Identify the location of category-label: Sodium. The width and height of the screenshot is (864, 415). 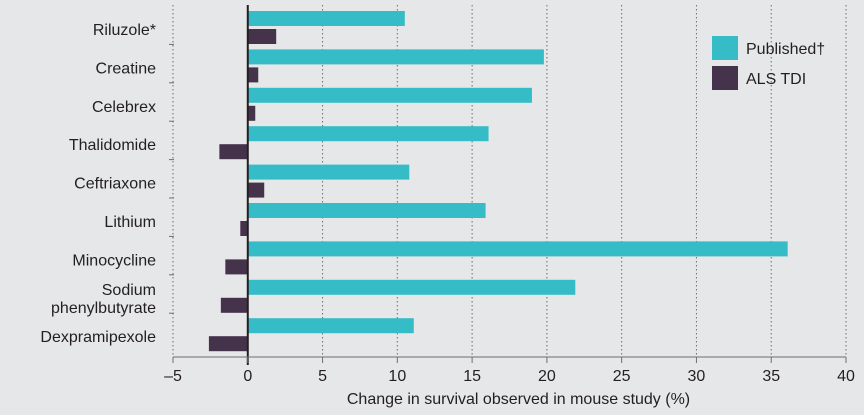
(129, 290).